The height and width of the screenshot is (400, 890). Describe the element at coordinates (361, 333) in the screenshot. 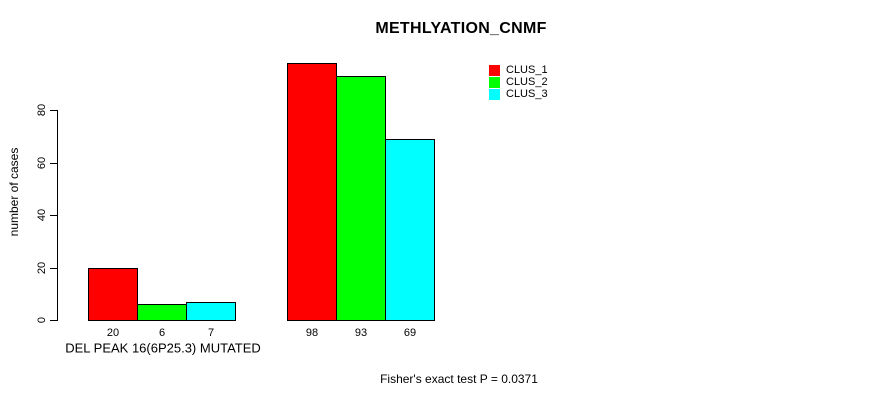

I see `bar-value-label: 93` at that location.